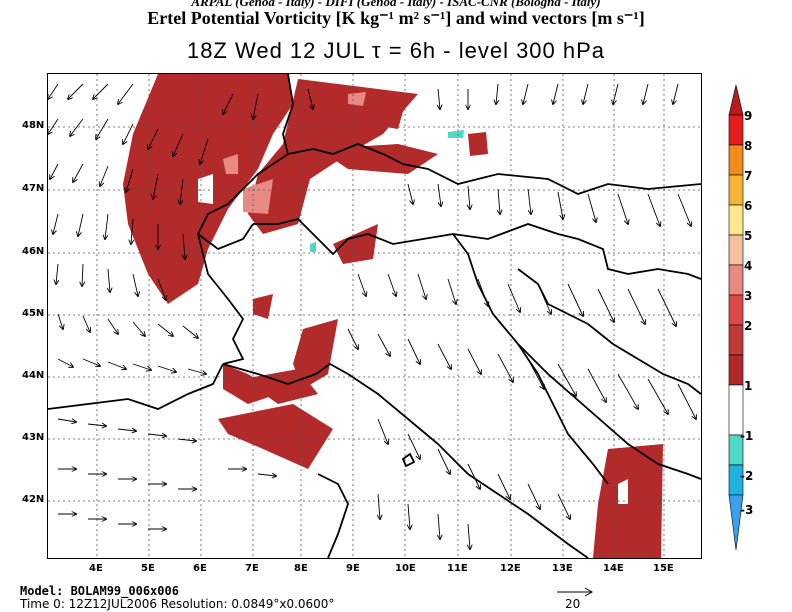 The image size is (792, 612). What do you see at coordinates (663, 568) in the screenshot?
I see `lon-label-15e: 15E` at bounding box center [663, 568].